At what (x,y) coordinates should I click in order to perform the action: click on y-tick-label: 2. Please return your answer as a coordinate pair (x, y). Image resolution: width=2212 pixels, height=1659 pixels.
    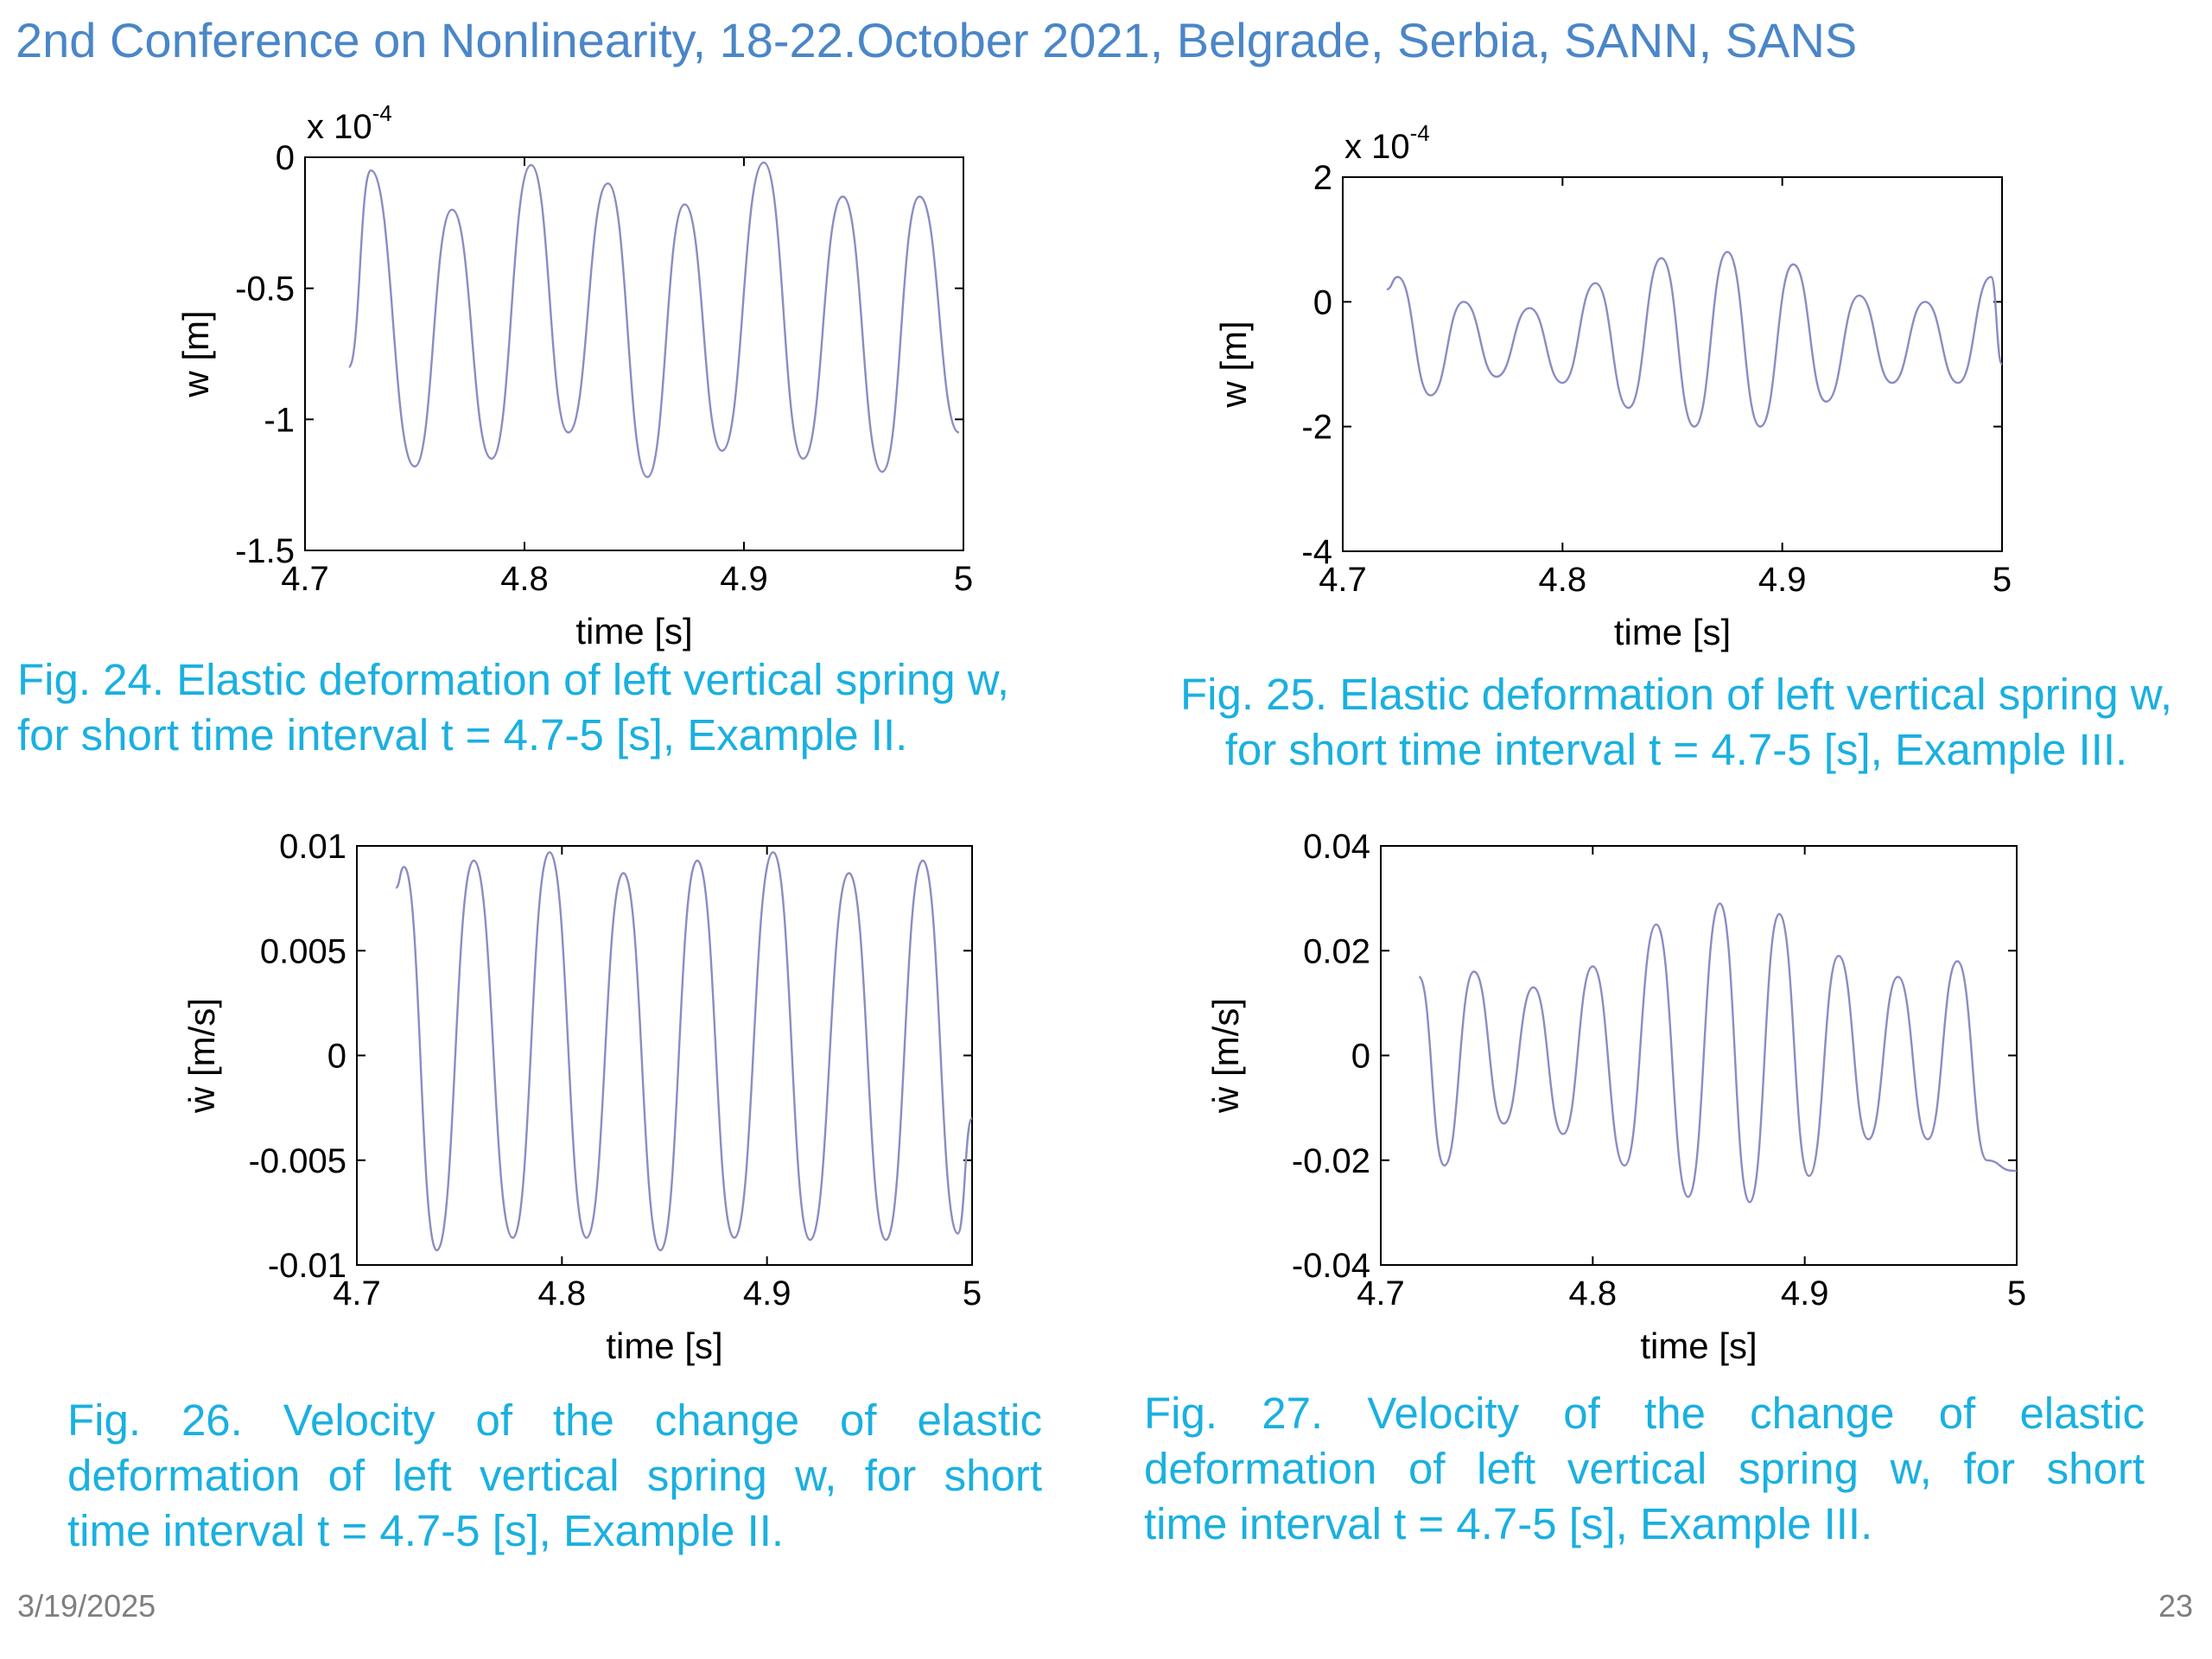
    Looking at the image, I should click on (1322, 178).